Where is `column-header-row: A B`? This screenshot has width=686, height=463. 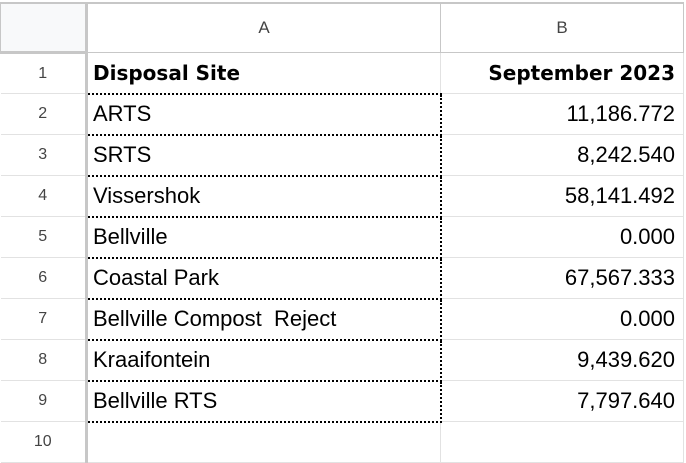 column-header-row: A B is located at coordinates (342, 28).